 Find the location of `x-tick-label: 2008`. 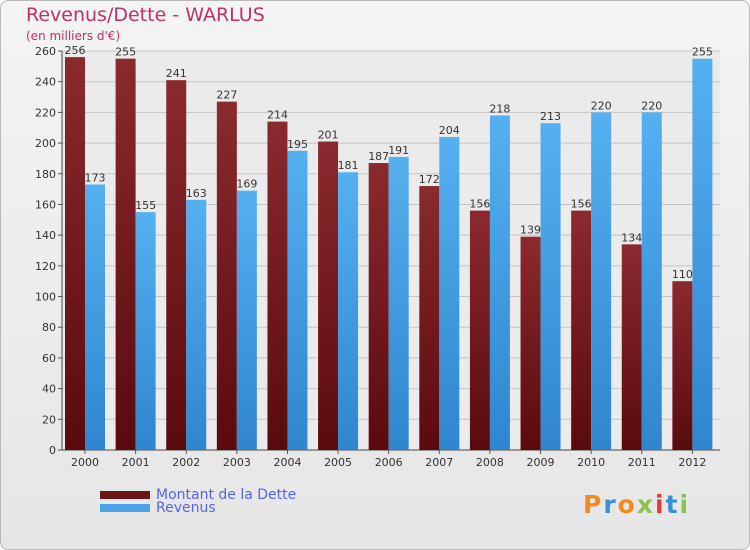

x-tick-label: 2008 is located at coordinates (490, 462).